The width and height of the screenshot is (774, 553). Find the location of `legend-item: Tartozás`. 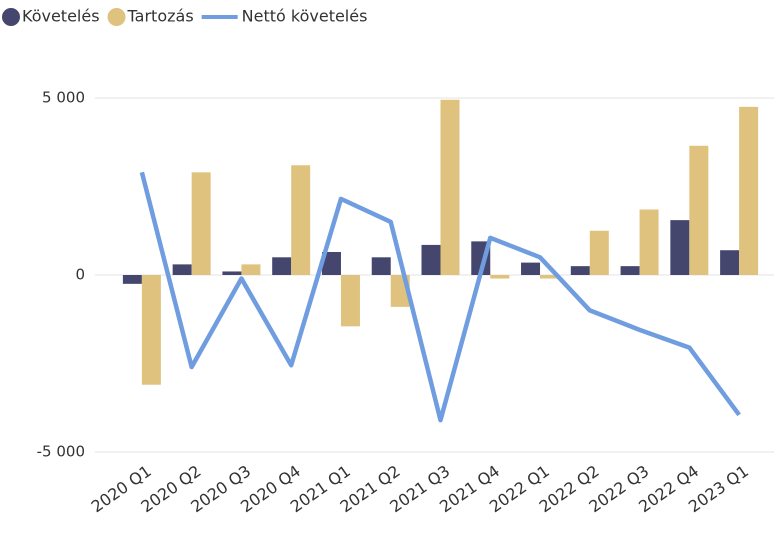

legend-item: Tartozás is located at coordinates (150, 16).